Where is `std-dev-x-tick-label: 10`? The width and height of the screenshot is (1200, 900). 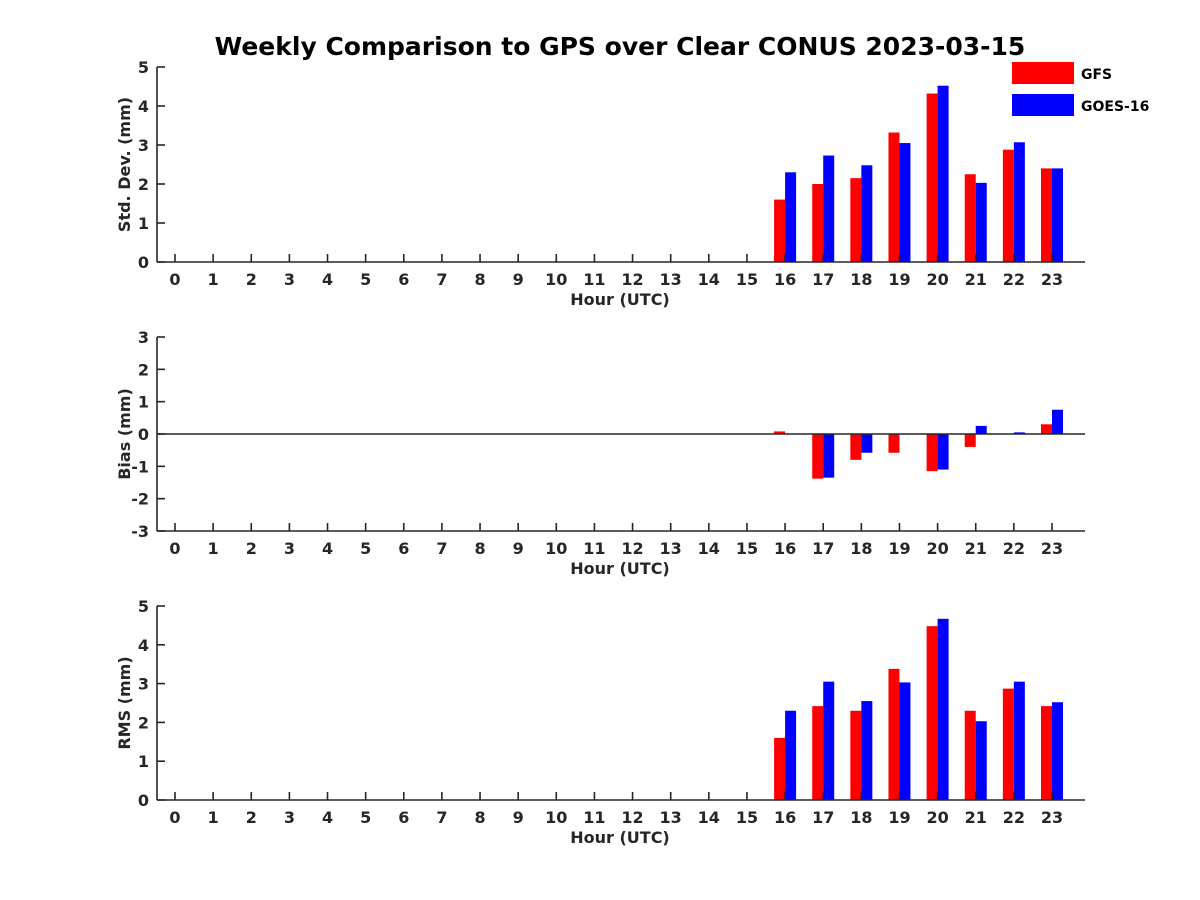
std-dev-x-tick-label: 10 is located at coordinates (556, 279).